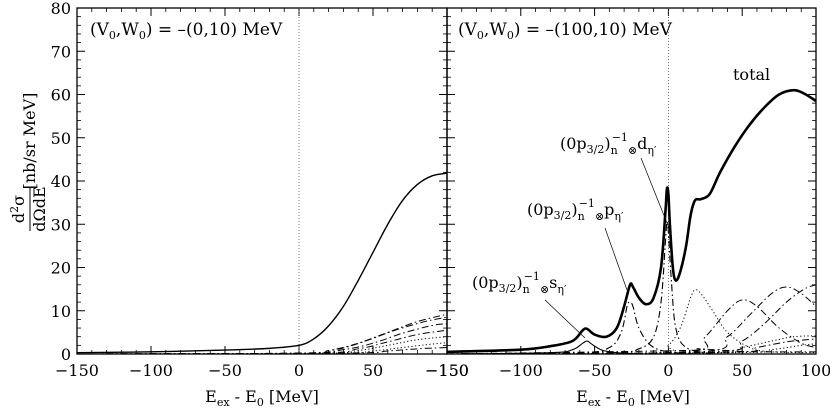 This screenshot has height=410, width=830. I want to click on right-x-axis-label: Eex - E0 [MeV], so click(633, 398).